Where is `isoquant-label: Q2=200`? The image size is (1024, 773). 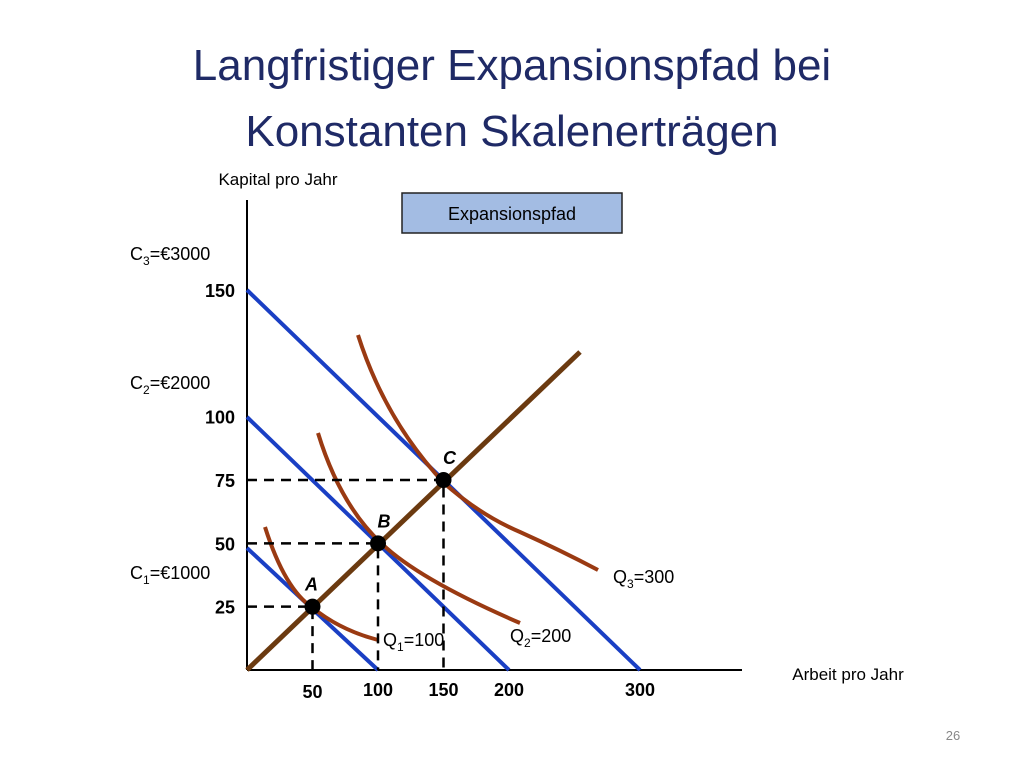
isoquant-label: Q2=200 is located at coordinates (540, 638).